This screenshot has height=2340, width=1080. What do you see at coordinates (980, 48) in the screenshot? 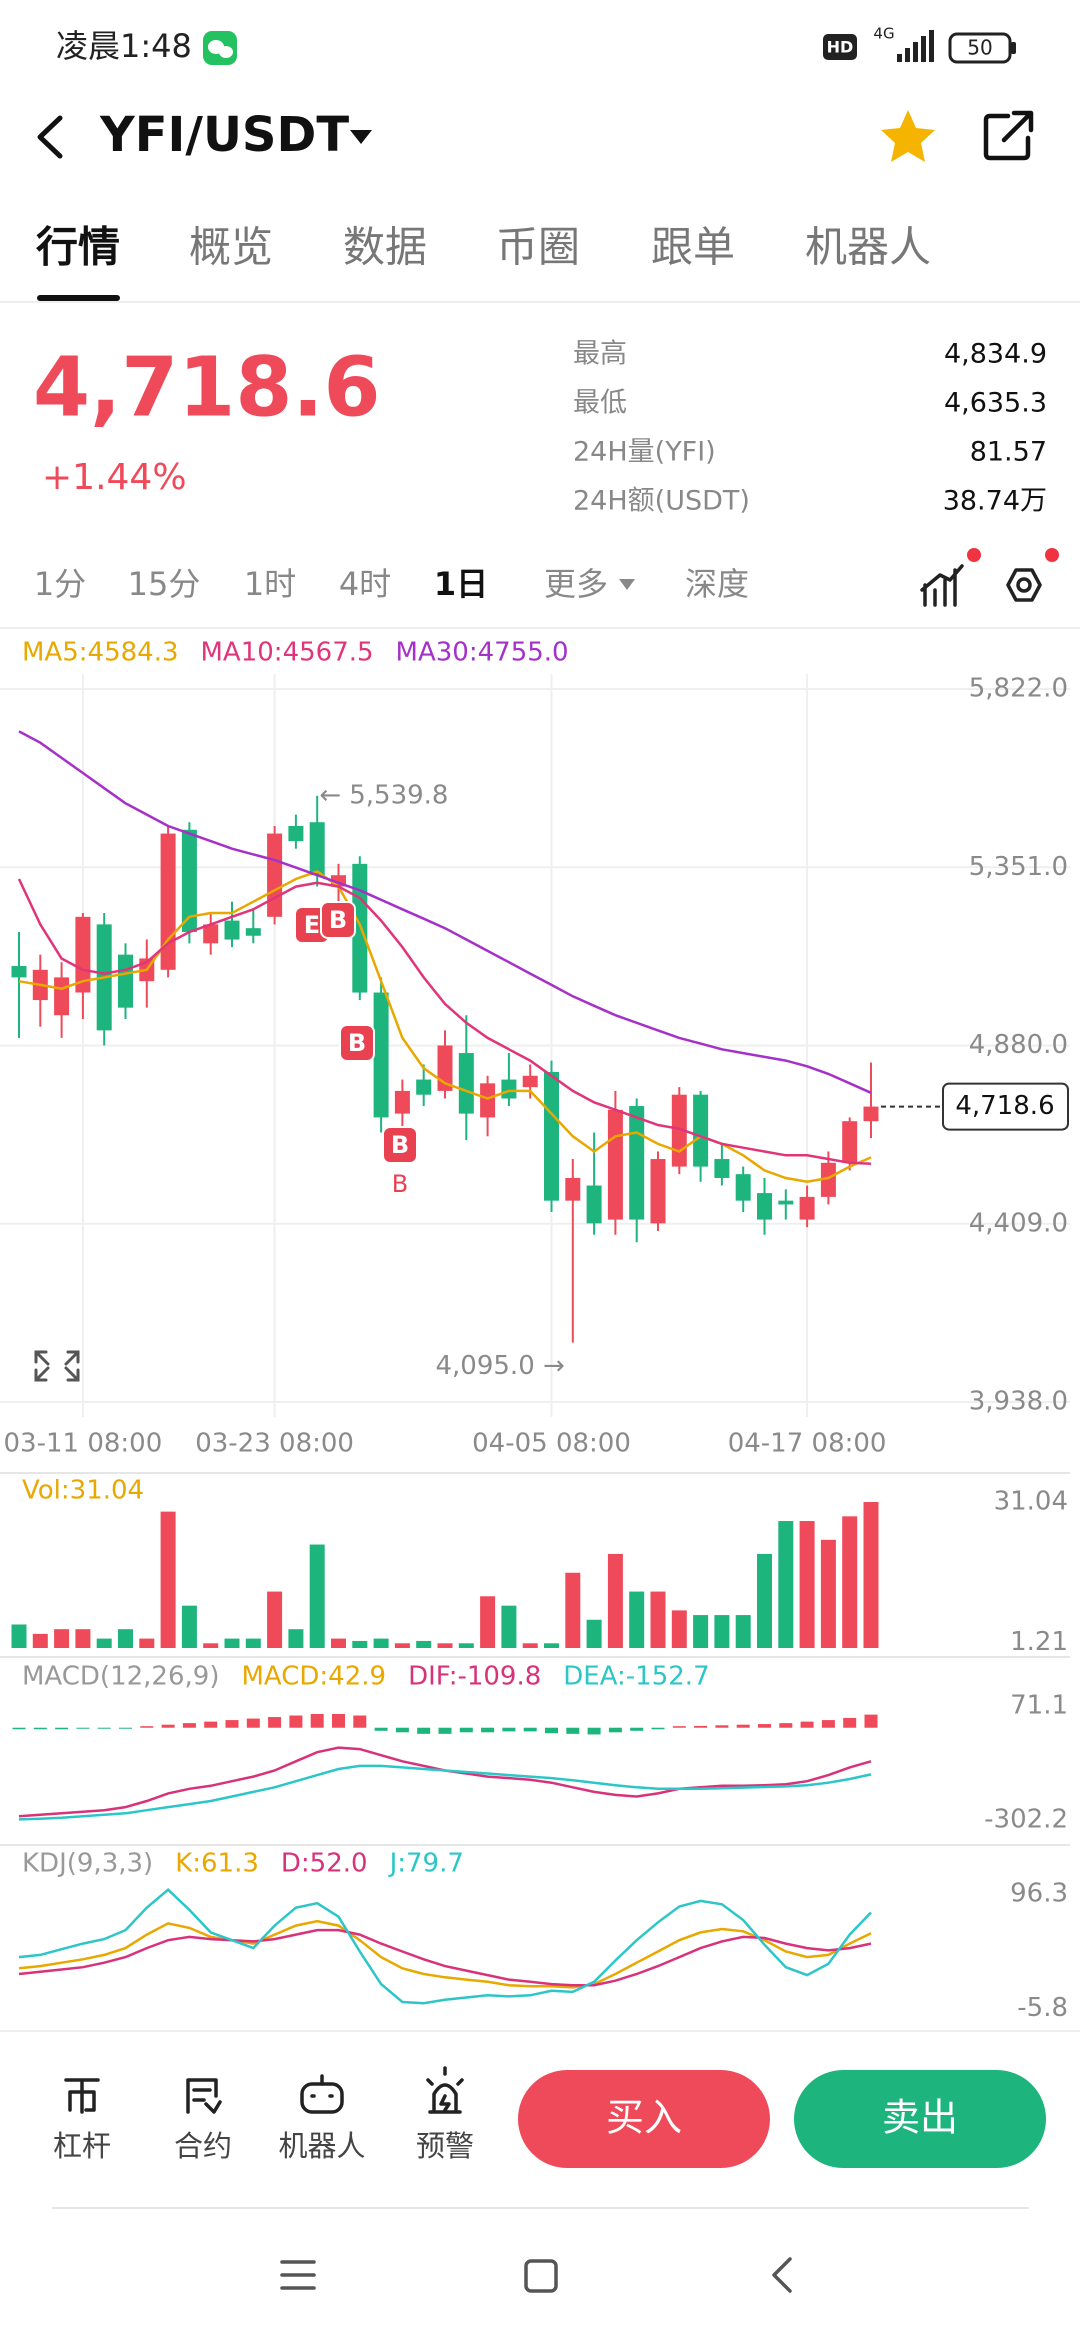
I see `battery-outline` at bounding box center [980, 48].